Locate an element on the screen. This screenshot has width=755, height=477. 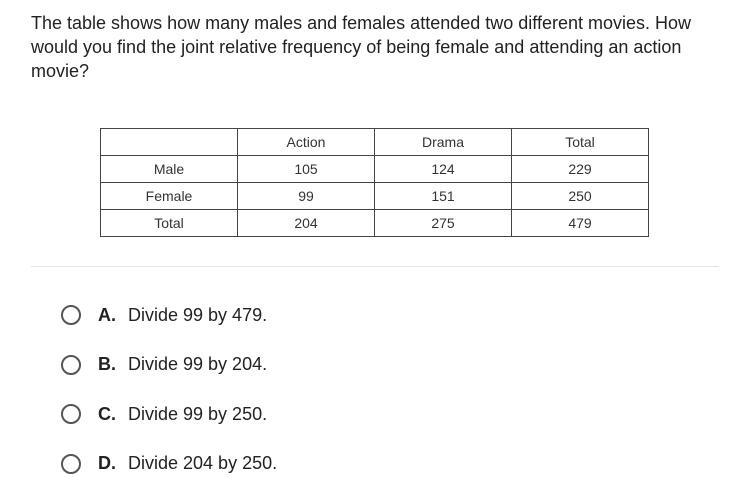
option-text: Divide 204 by 250. is located at coordinates (203, 463).